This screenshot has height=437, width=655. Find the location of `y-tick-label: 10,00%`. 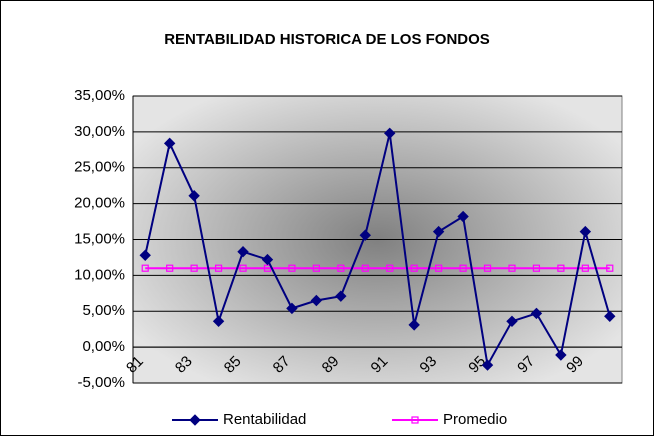

y-tick-label: 10,00% is located at coordinates (99, 274).